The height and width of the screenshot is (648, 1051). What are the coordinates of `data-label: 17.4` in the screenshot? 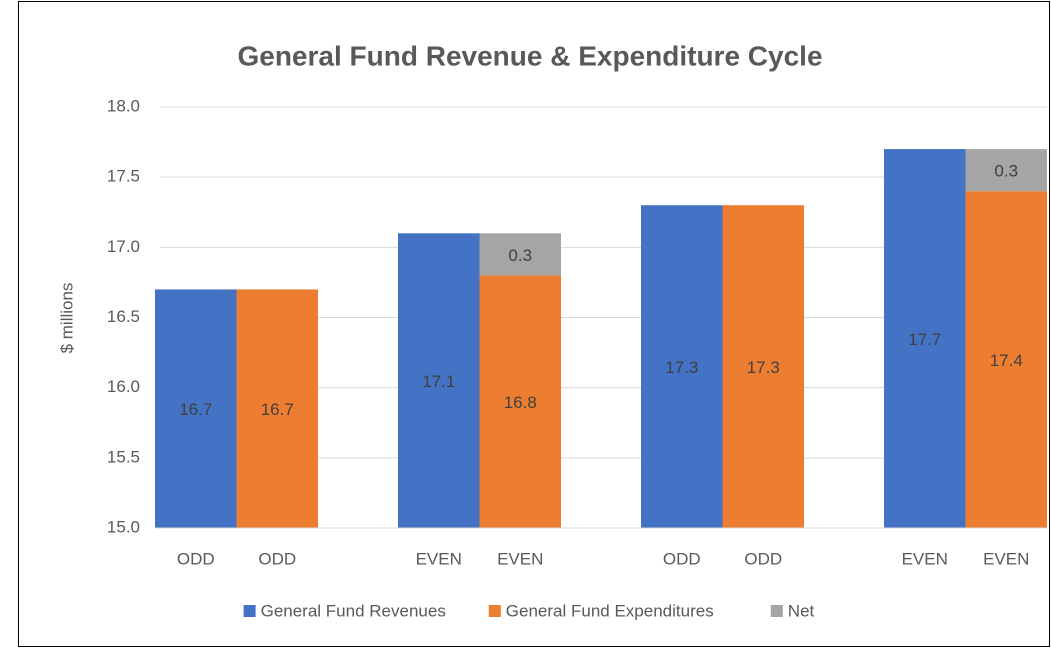 It's located at (1006, 360).